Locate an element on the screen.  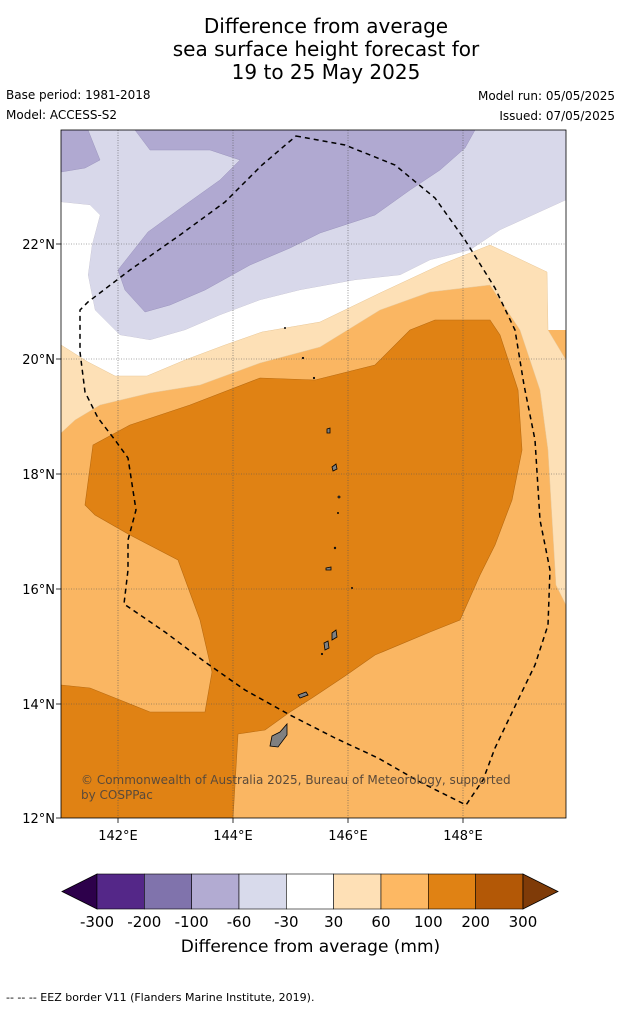
contour-near-zero is located at coordinates (313, 288).